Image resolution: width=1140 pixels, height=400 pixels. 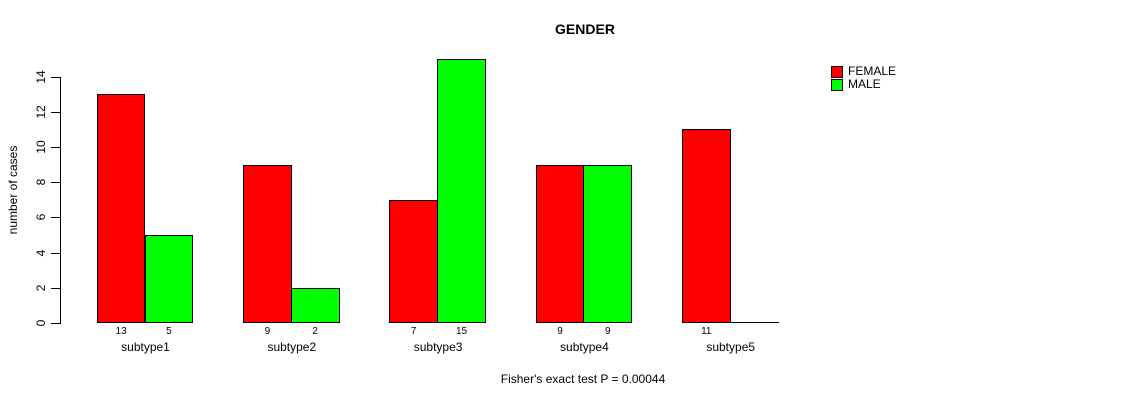 I want to click on bar-female-subtype1, so click(x=121, y=208).